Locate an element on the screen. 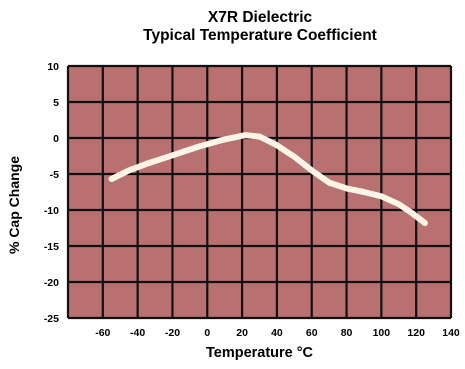  x-tick-label: -40 is located at coordinates (137, 333).